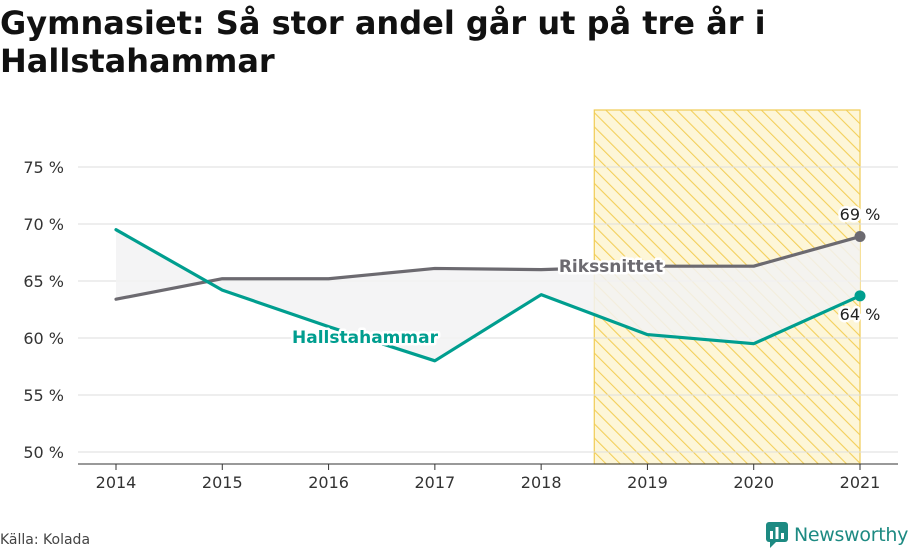 Image resolution: width=920 pixels, height=552 pixels. What do you see at coordinates (43, 281) in the screenshot?
I see `y-tick-label: 65 %` at bounding box center [43, 281].